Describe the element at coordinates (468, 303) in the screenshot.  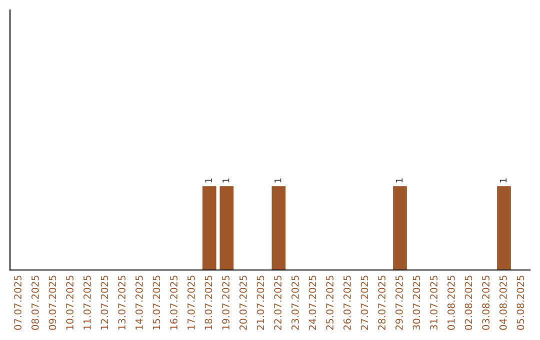
I see `x-tick-label: 02.08.2025` at that location.